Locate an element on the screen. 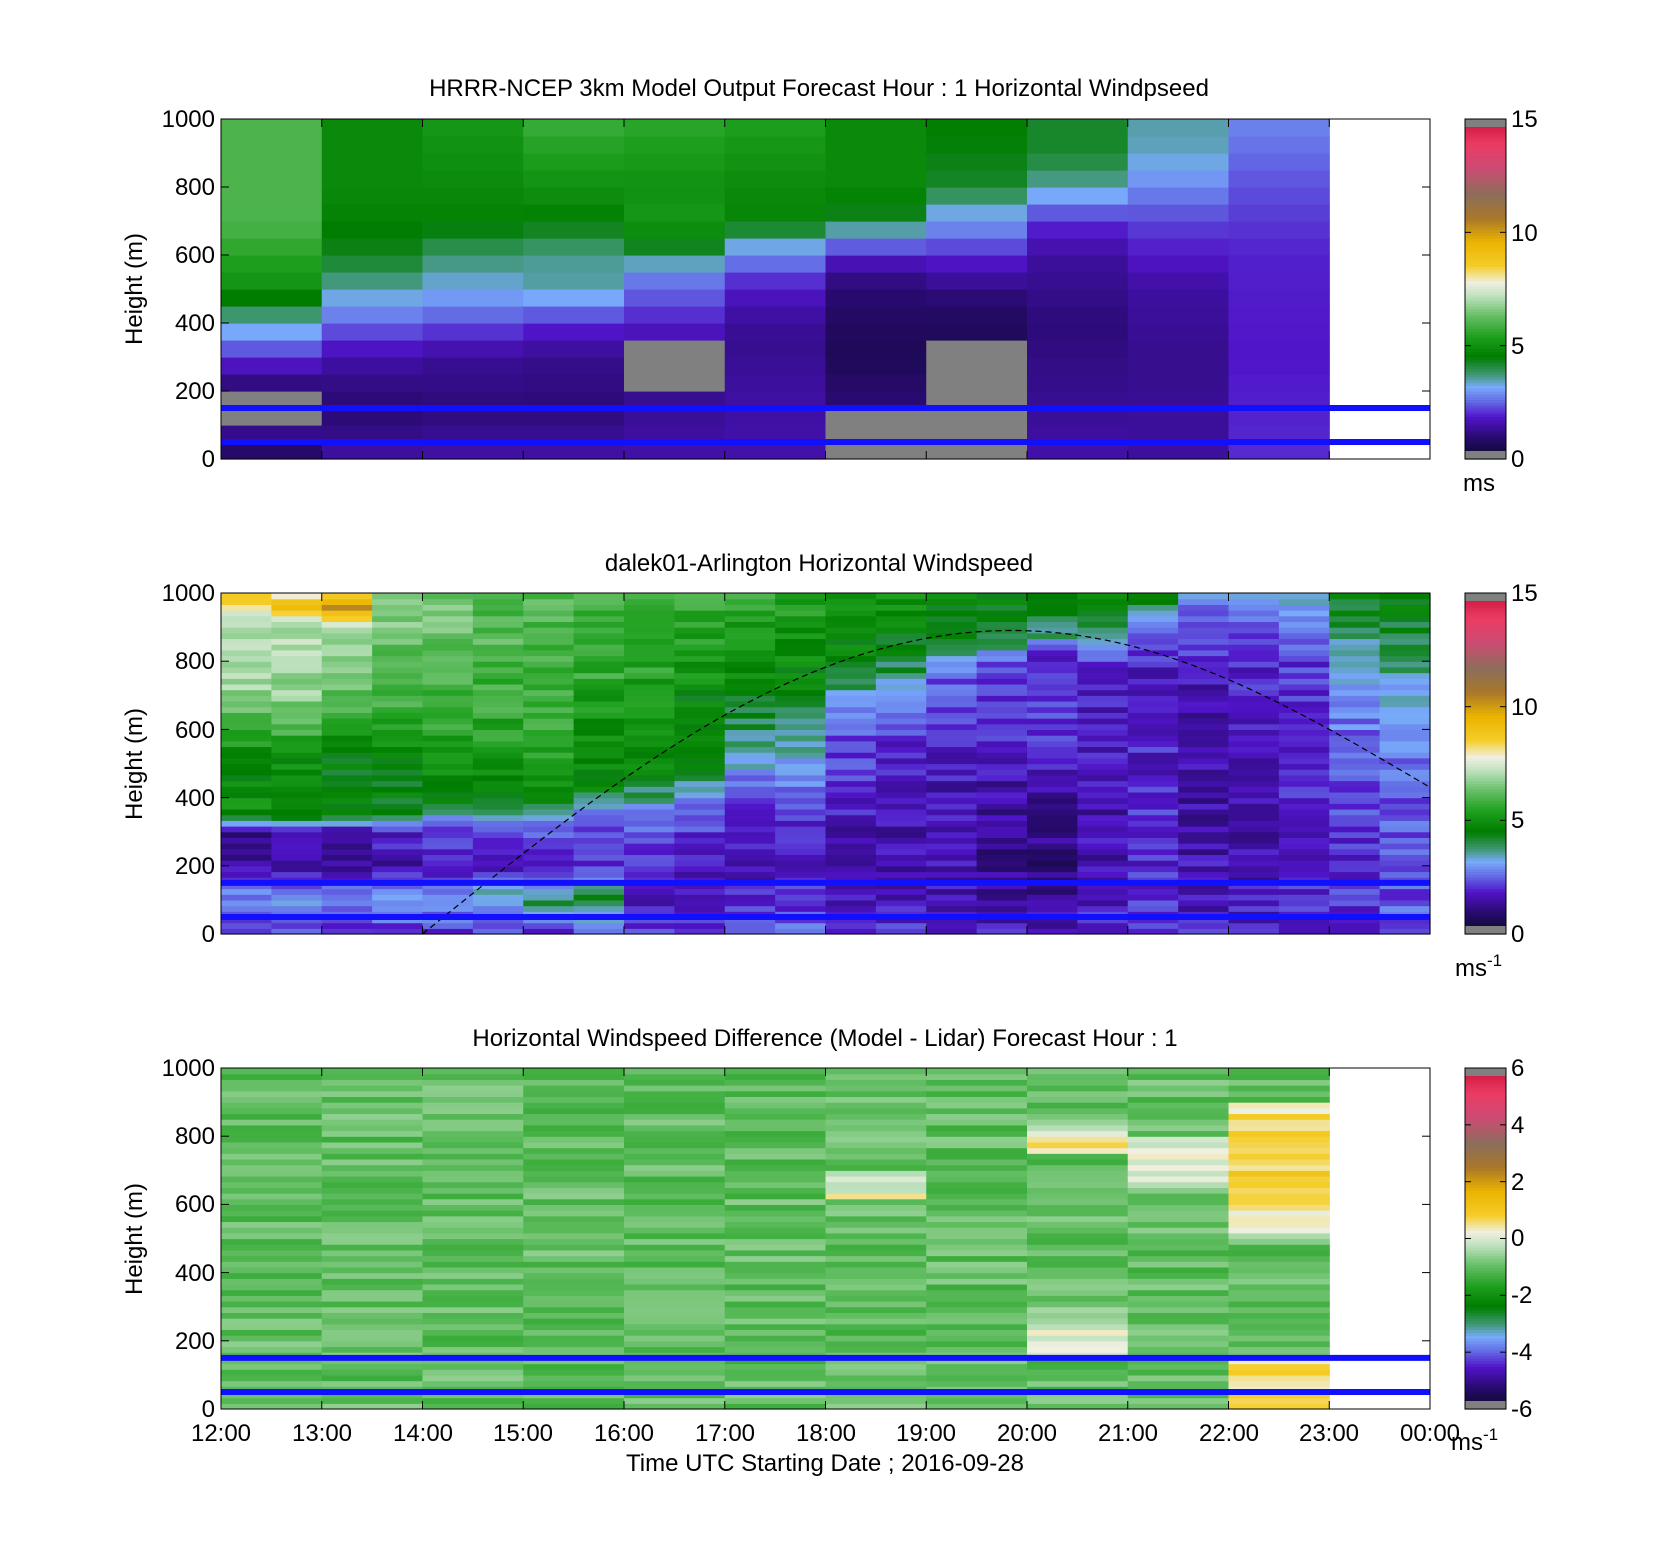  y-tick-label: 400 is located at coordinates (195, 1273).